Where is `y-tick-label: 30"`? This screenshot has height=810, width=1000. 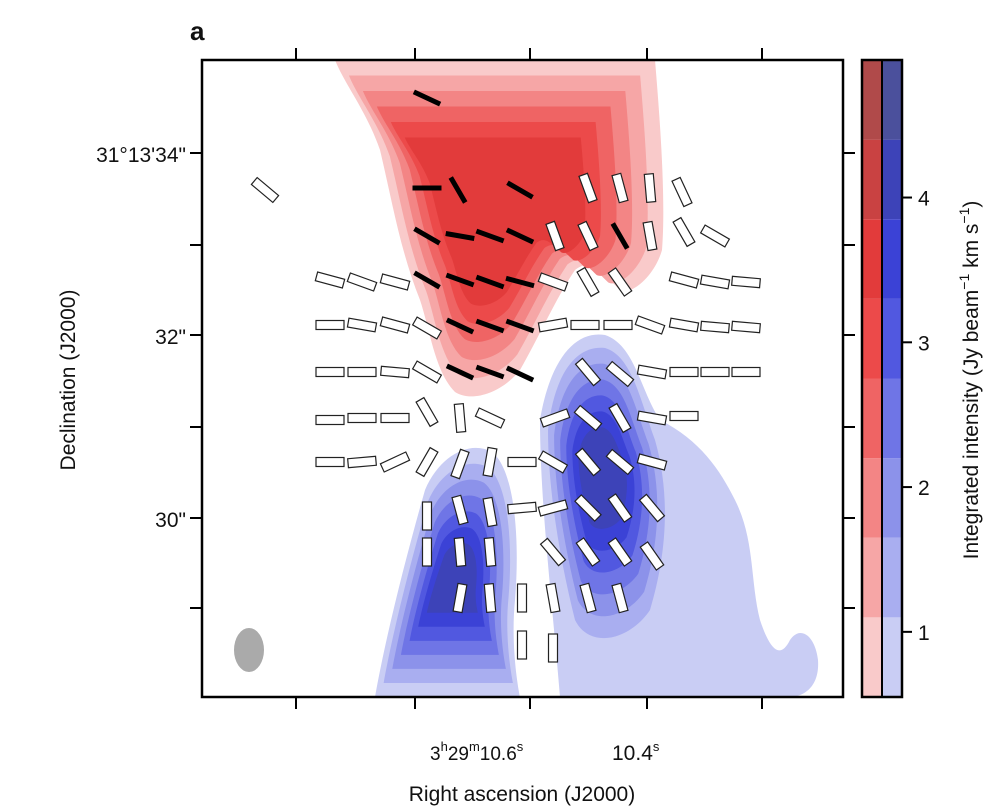
y-tick-label: 30" is located at coordinates (170, 520).